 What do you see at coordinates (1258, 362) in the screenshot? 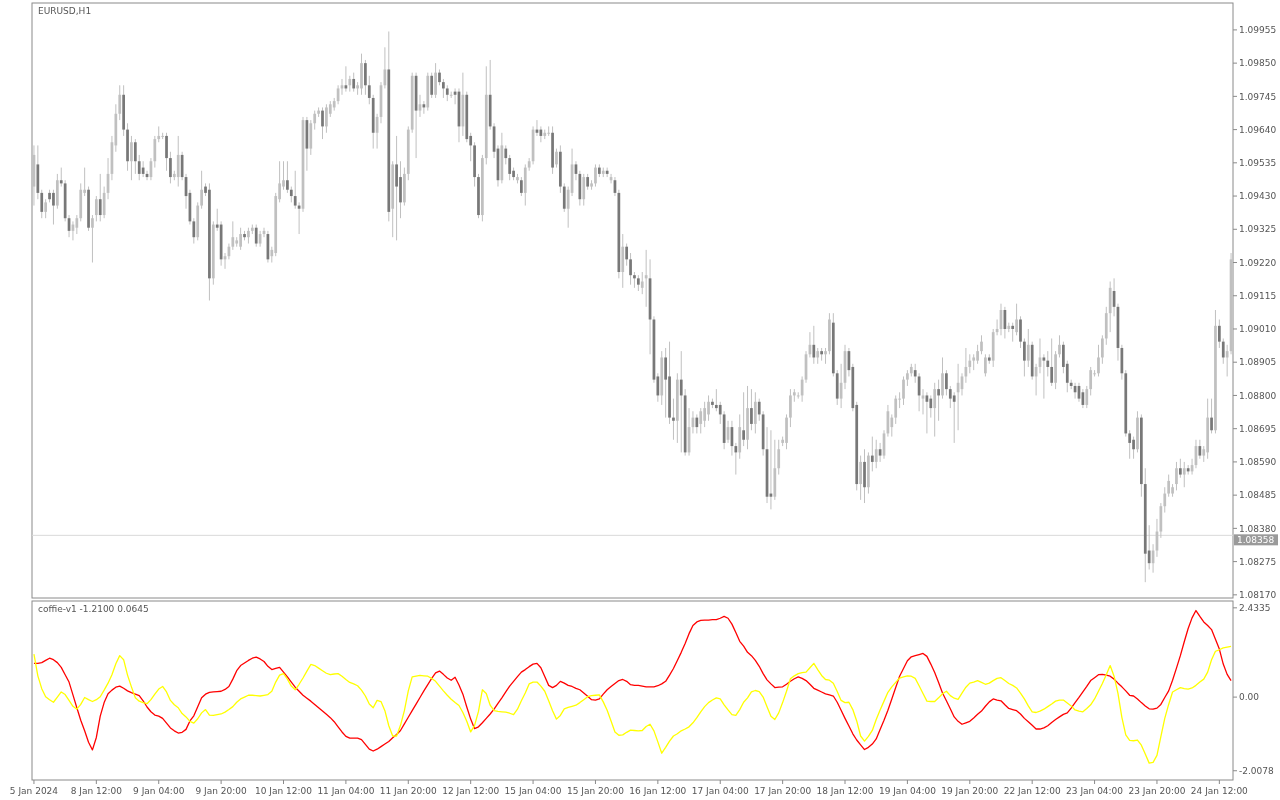
I see `y-tick-label: 1.08905` at bounding box center [1258, 362].